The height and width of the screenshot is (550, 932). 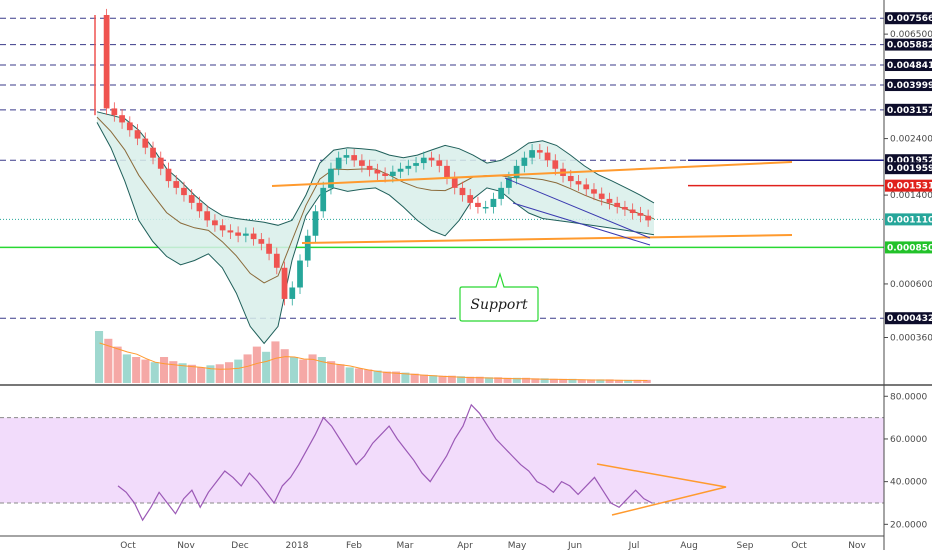 I want to click on price-tag: 0.00153184, so click(x=908, y=185).